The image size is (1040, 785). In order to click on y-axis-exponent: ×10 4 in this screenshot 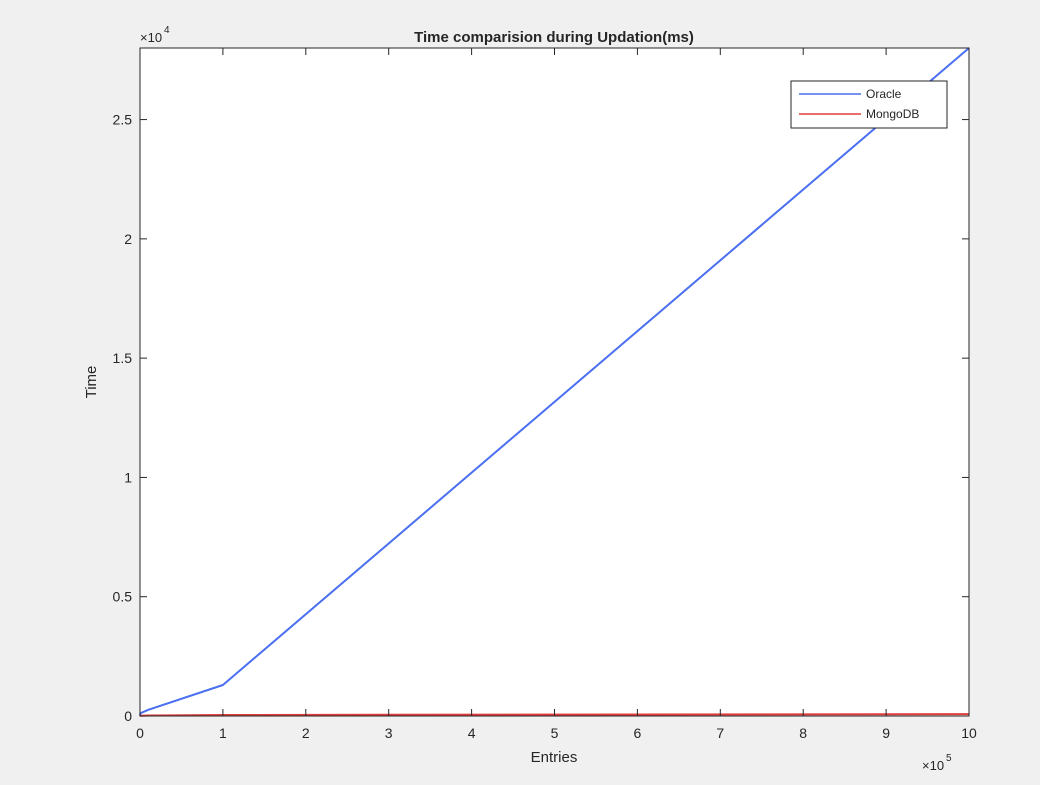, I will do `click(155, 35)`.